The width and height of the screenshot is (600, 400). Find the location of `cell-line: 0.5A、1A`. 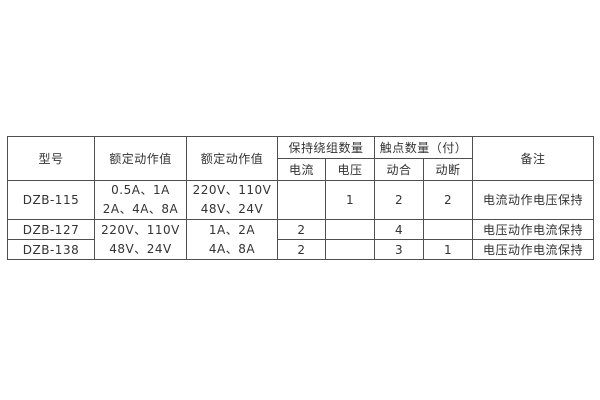

cell-line: 0.5A、1A is located at coordinates (140, 190).